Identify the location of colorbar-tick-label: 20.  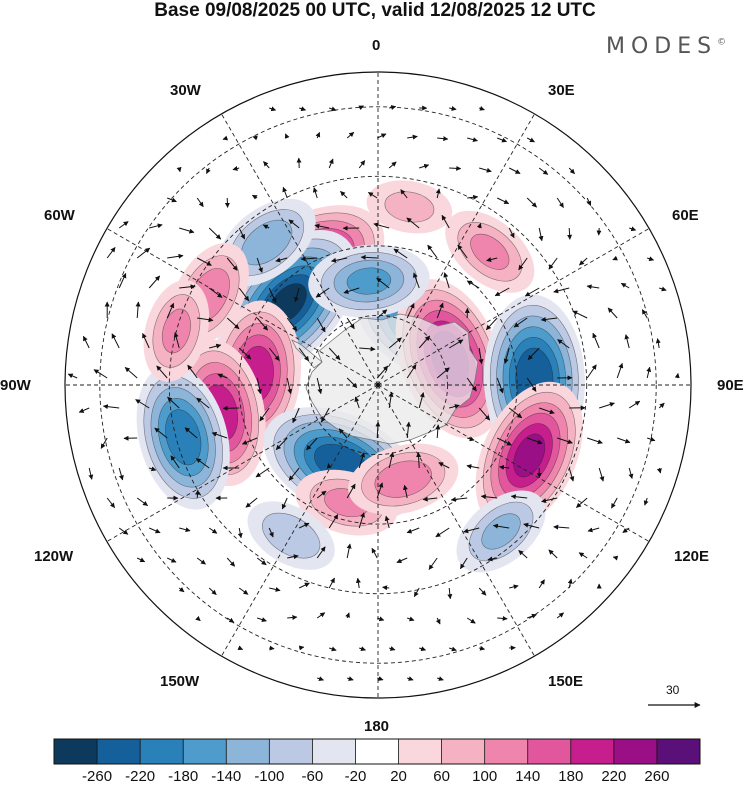
(398, 776).